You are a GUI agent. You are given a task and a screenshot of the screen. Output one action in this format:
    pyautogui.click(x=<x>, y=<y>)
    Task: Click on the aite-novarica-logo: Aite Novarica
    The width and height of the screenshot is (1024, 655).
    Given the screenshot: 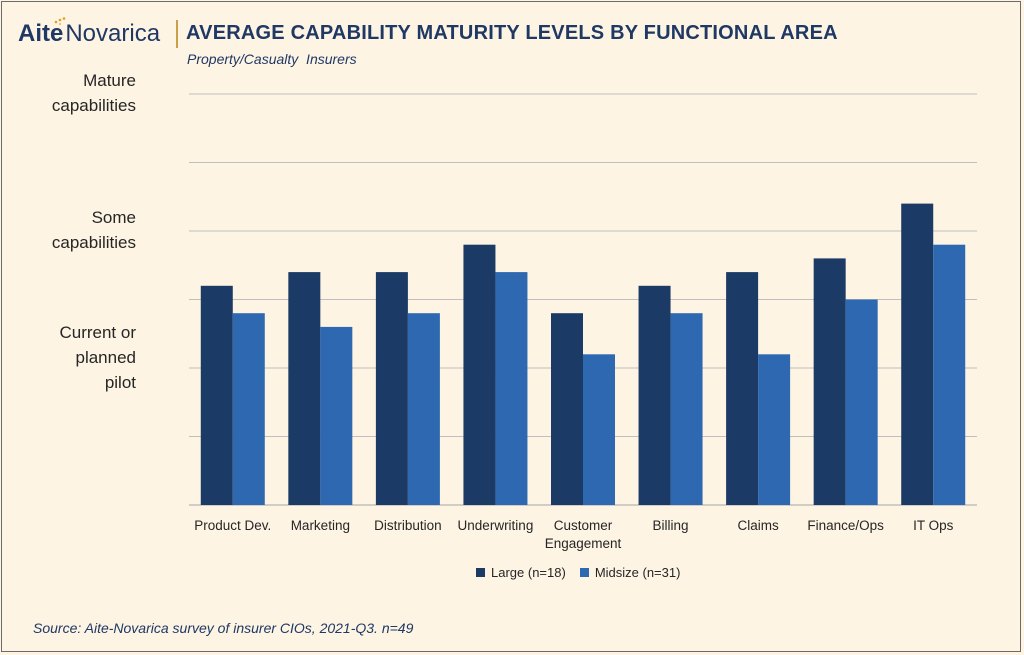 What is the action you would take?
    pyautogui.click(x=89, y=35)
    